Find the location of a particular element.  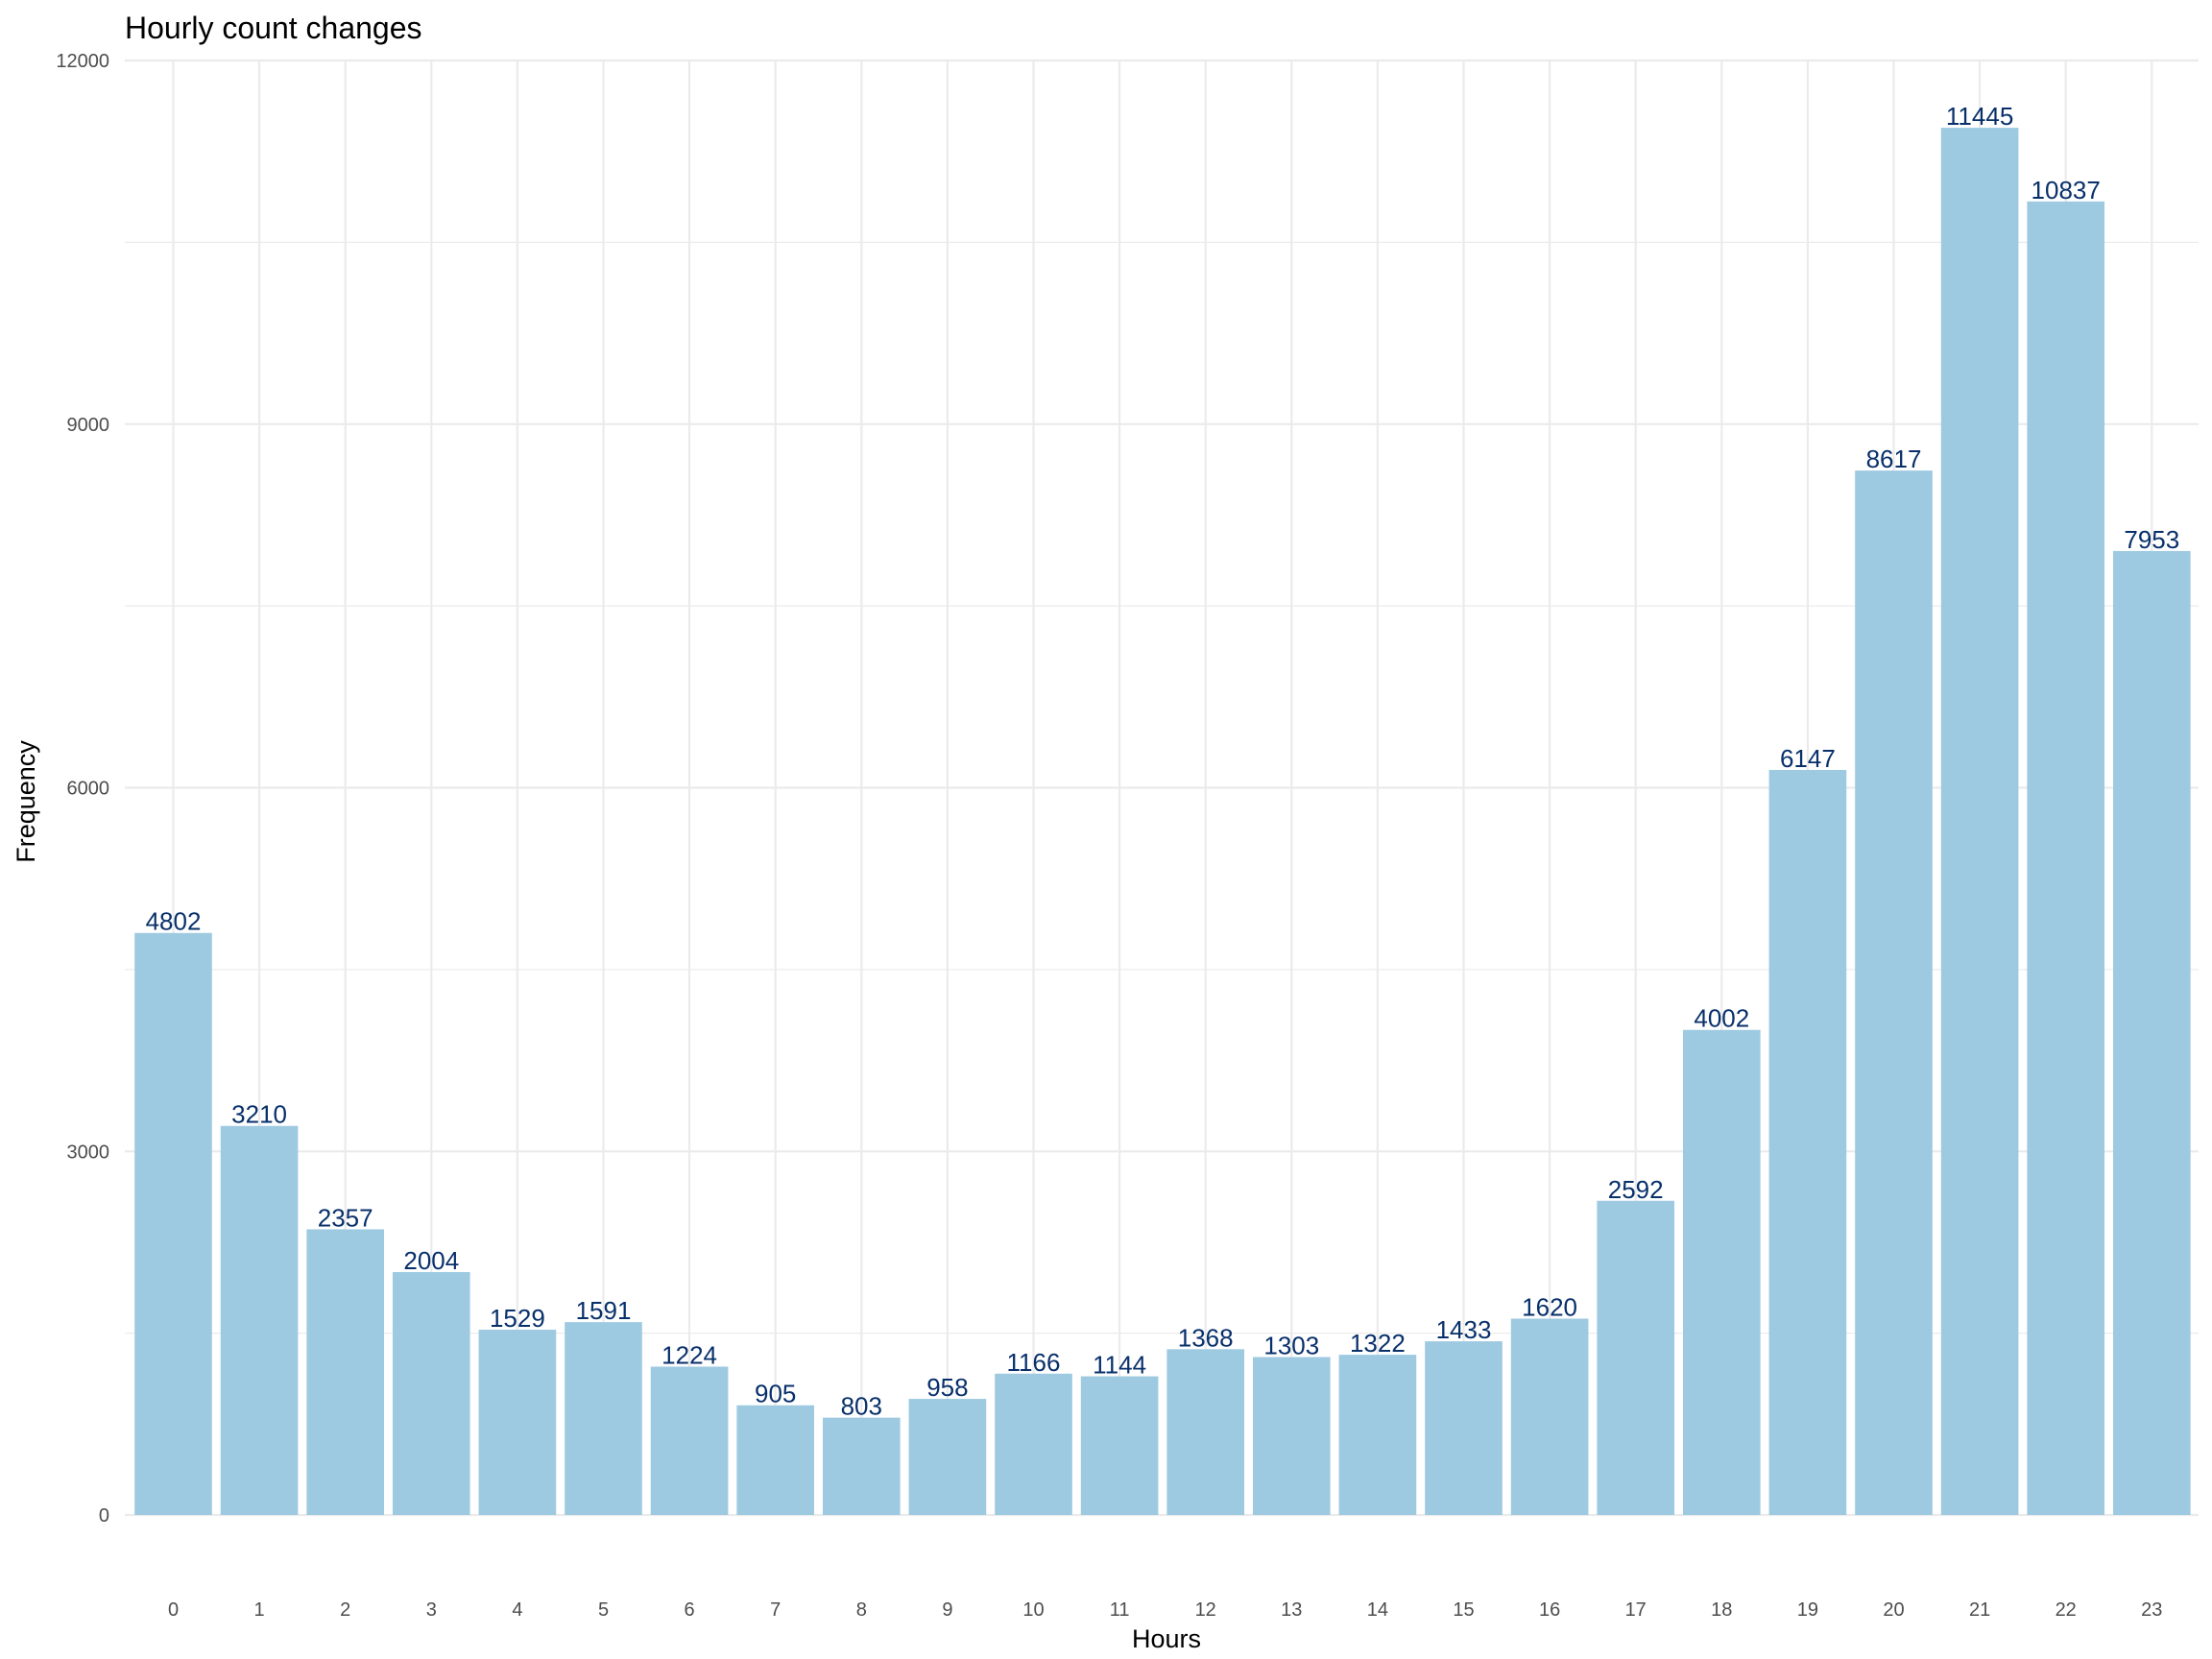

data-label: 2357 is located at coordinates (345, 1217).